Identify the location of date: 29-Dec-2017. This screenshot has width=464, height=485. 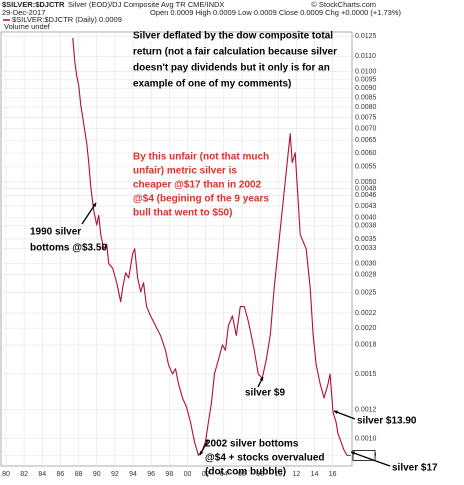
(23, 12).